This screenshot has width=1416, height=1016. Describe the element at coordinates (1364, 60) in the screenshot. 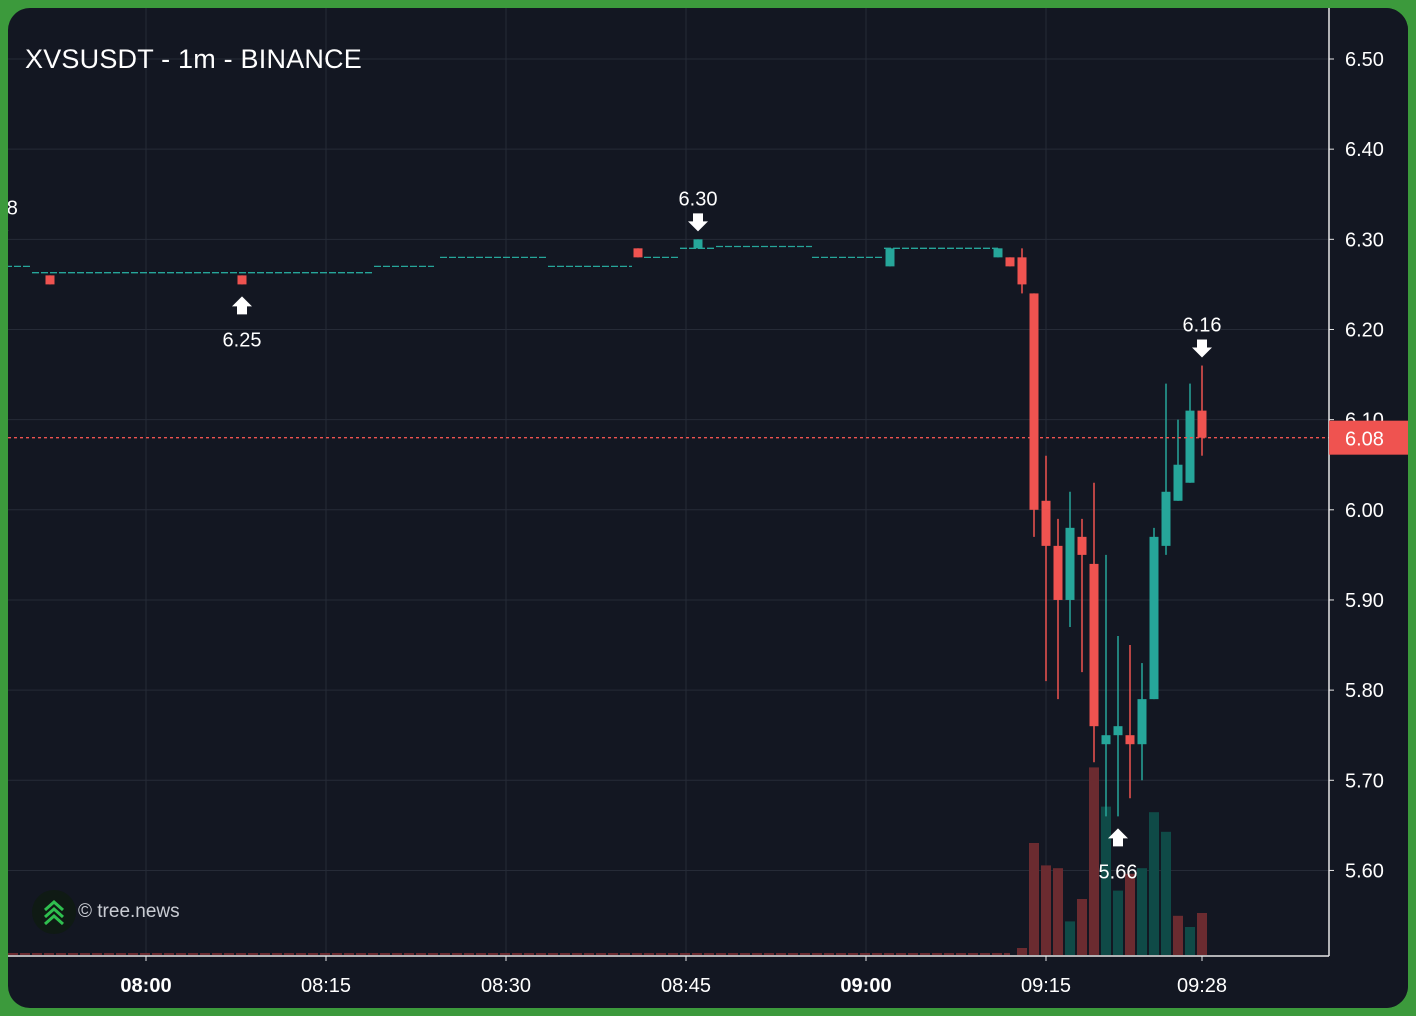

I see `price-axis-label: 6.50` at that location.